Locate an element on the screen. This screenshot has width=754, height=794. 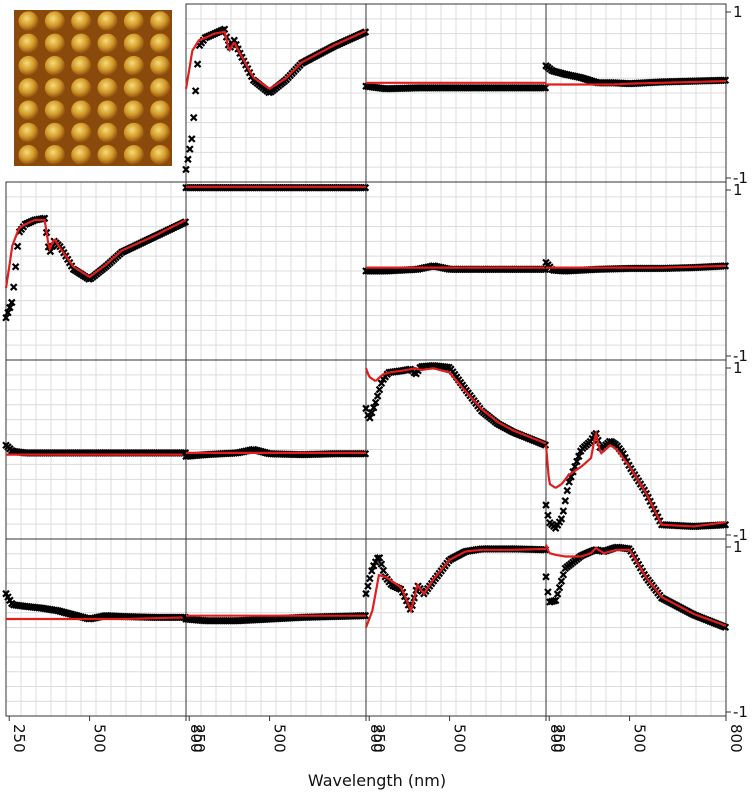
series-r3-c3 is located at coordinates (636, 587).